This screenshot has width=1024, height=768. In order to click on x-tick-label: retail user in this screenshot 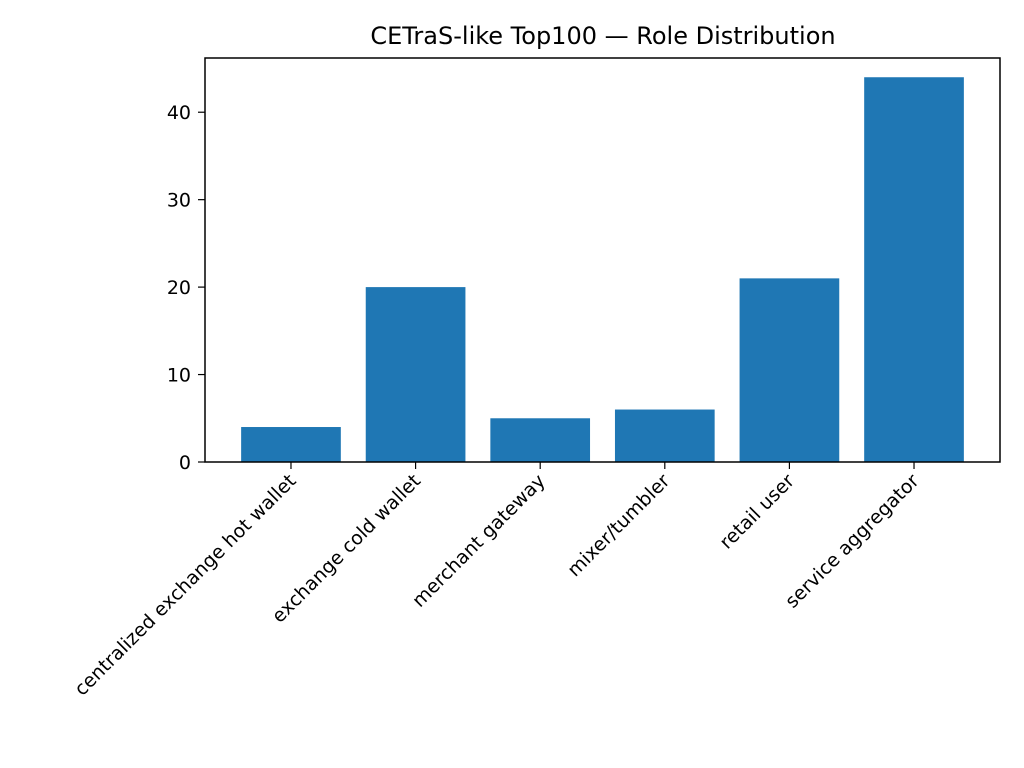, I will do `click(757, 512)`.